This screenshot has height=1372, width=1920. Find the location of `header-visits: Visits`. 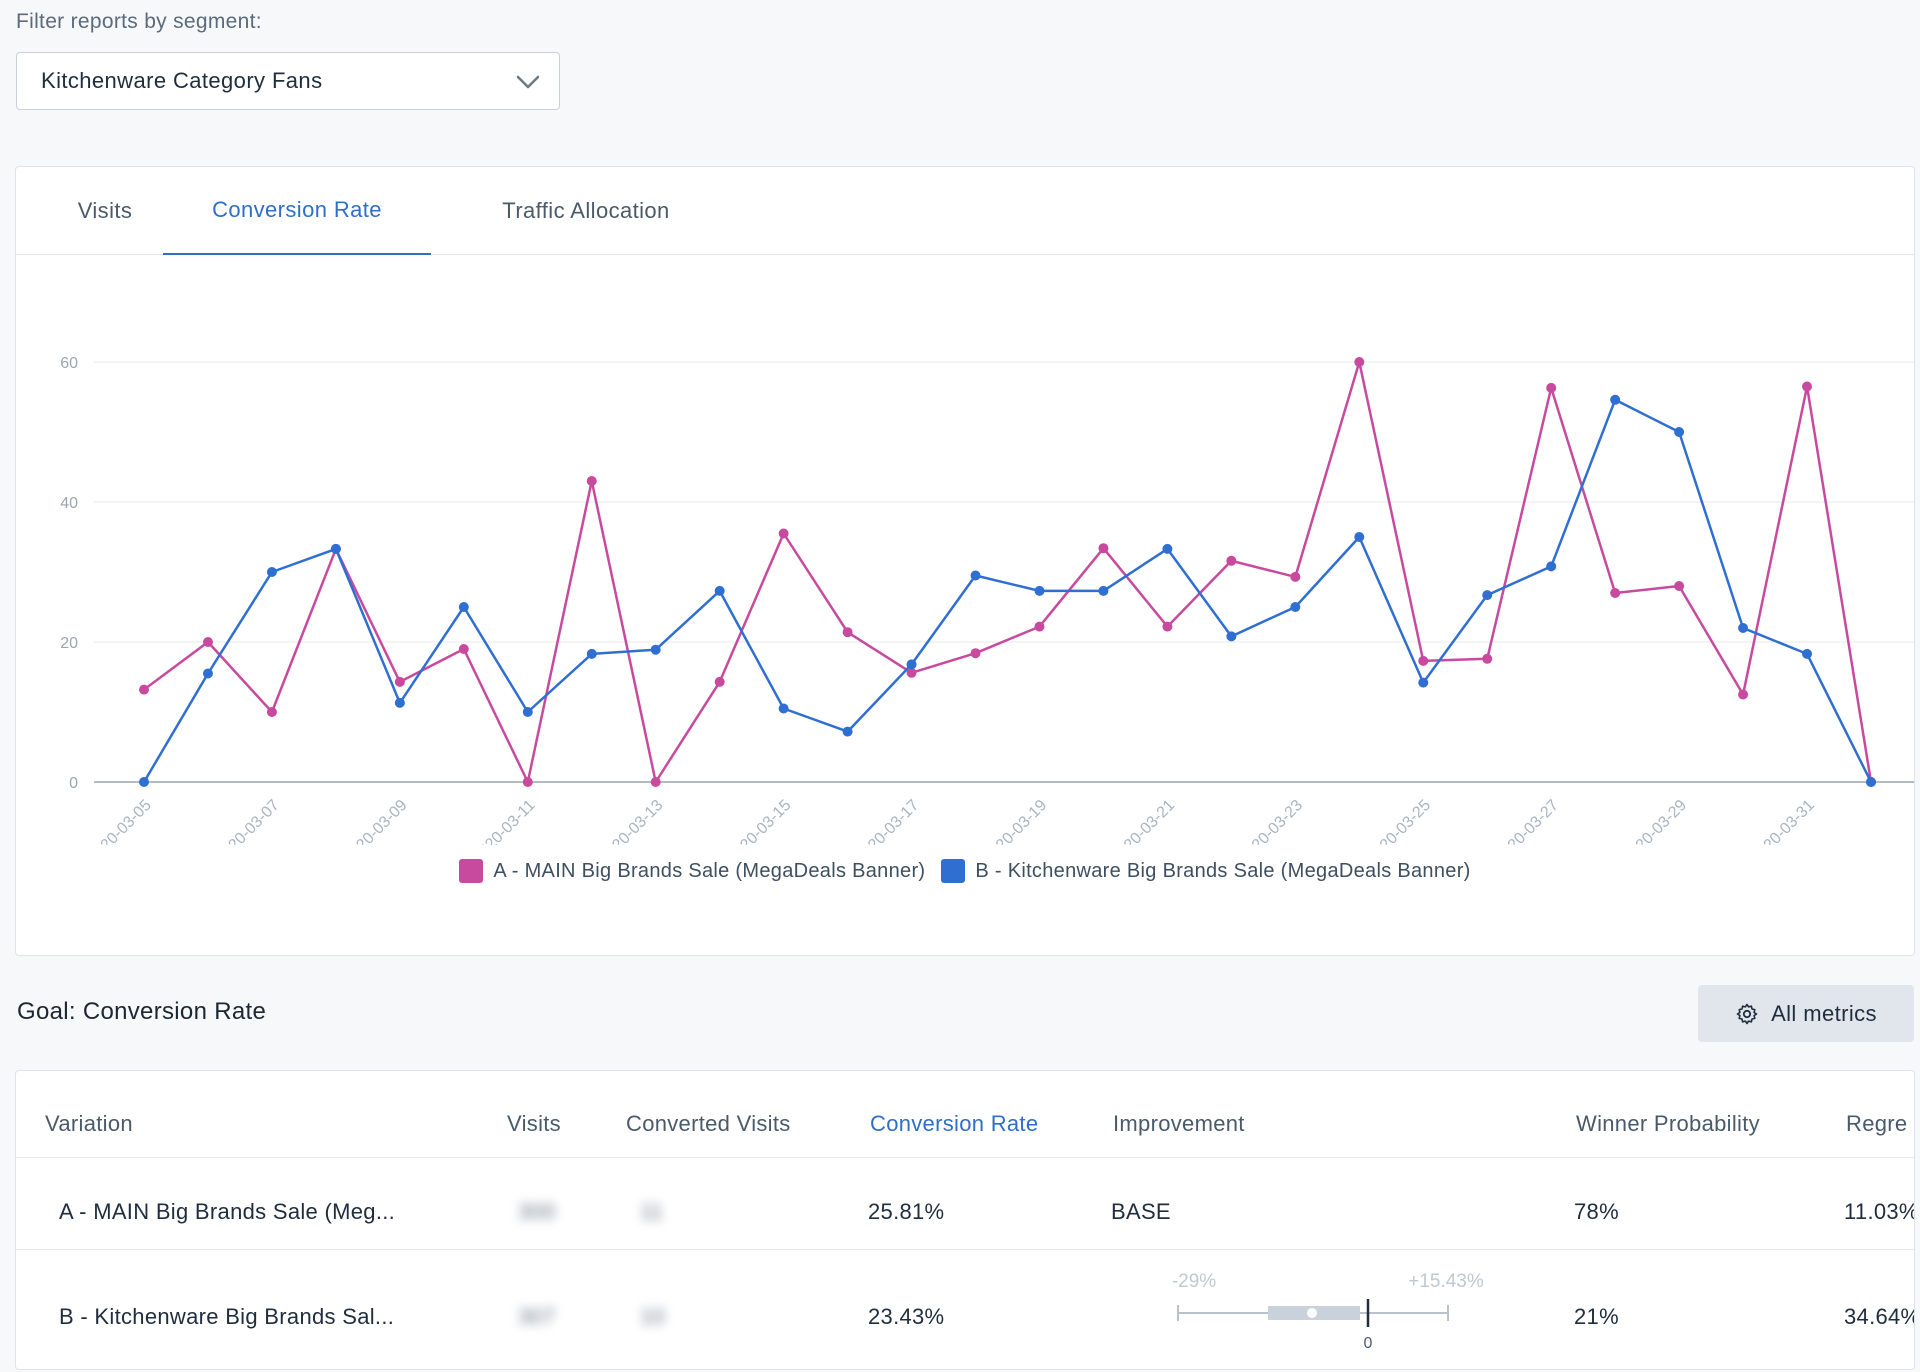

header-visits: Visits is located at coordinates (534, 1123).